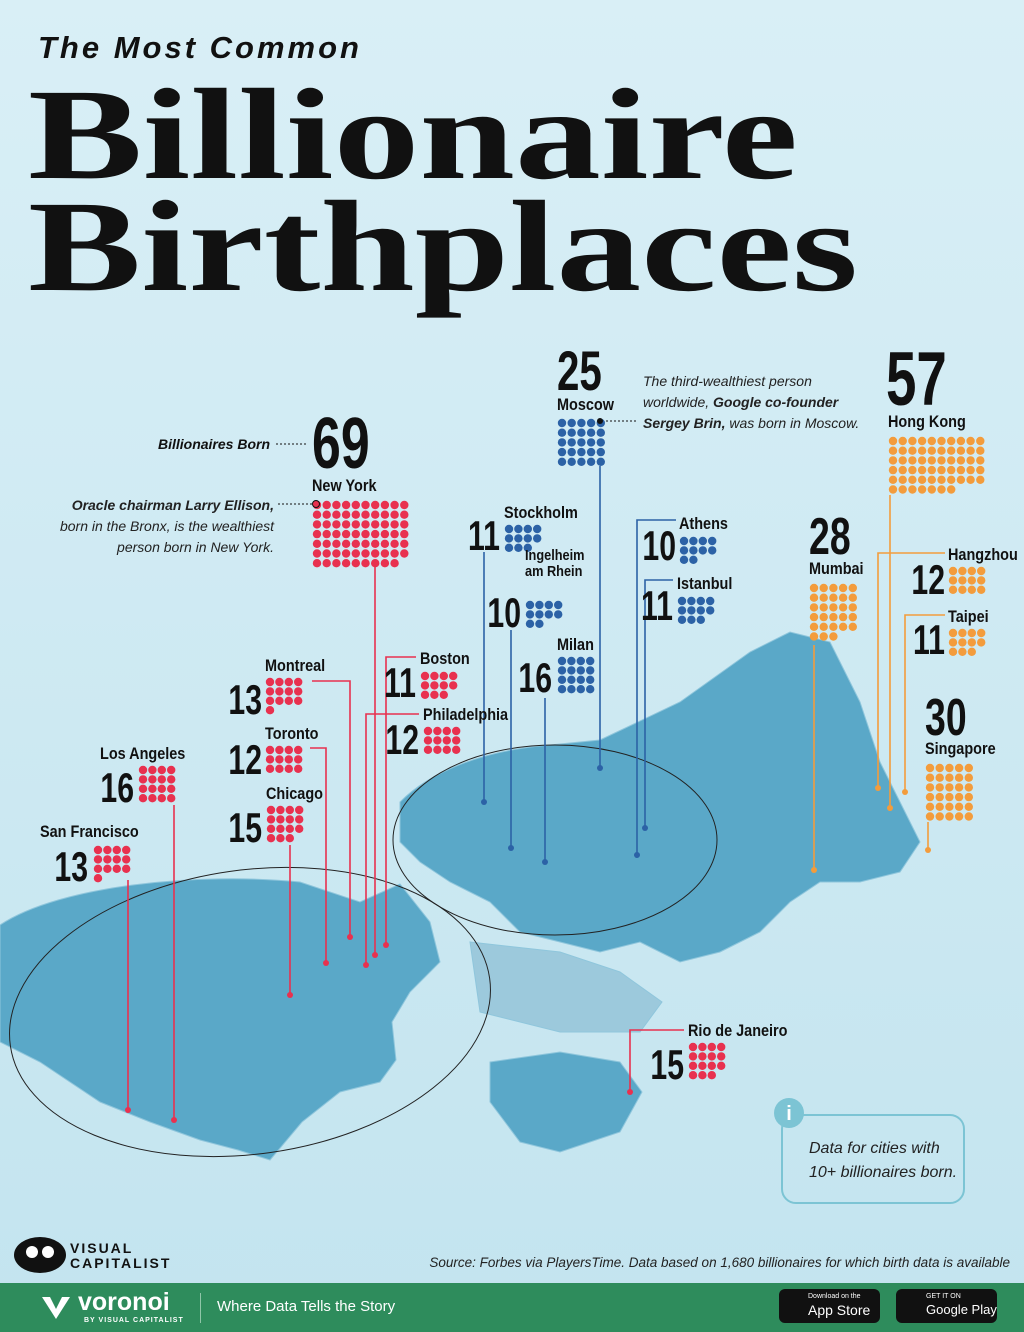  What do you see at coordinates (874, 1148) in the screenshot?
I see `note: Data for cities with` at bounding box center [874, 1148].